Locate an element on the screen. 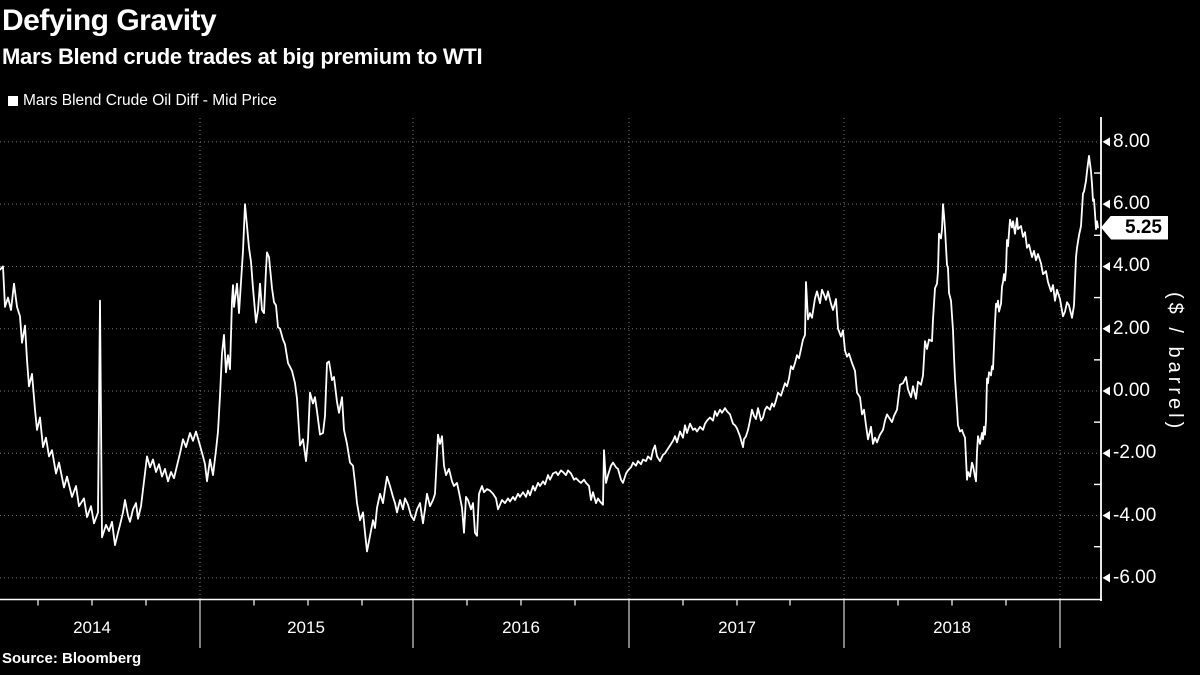  y-axis-label: 6.00 is located at coordinates (1131, 204).